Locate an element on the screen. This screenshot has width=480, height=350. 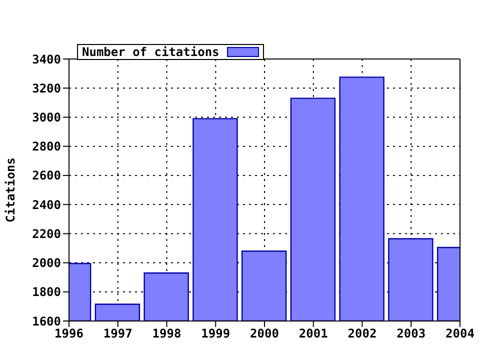
y-tick-label: 3200 is located at coordinates (46, 88).